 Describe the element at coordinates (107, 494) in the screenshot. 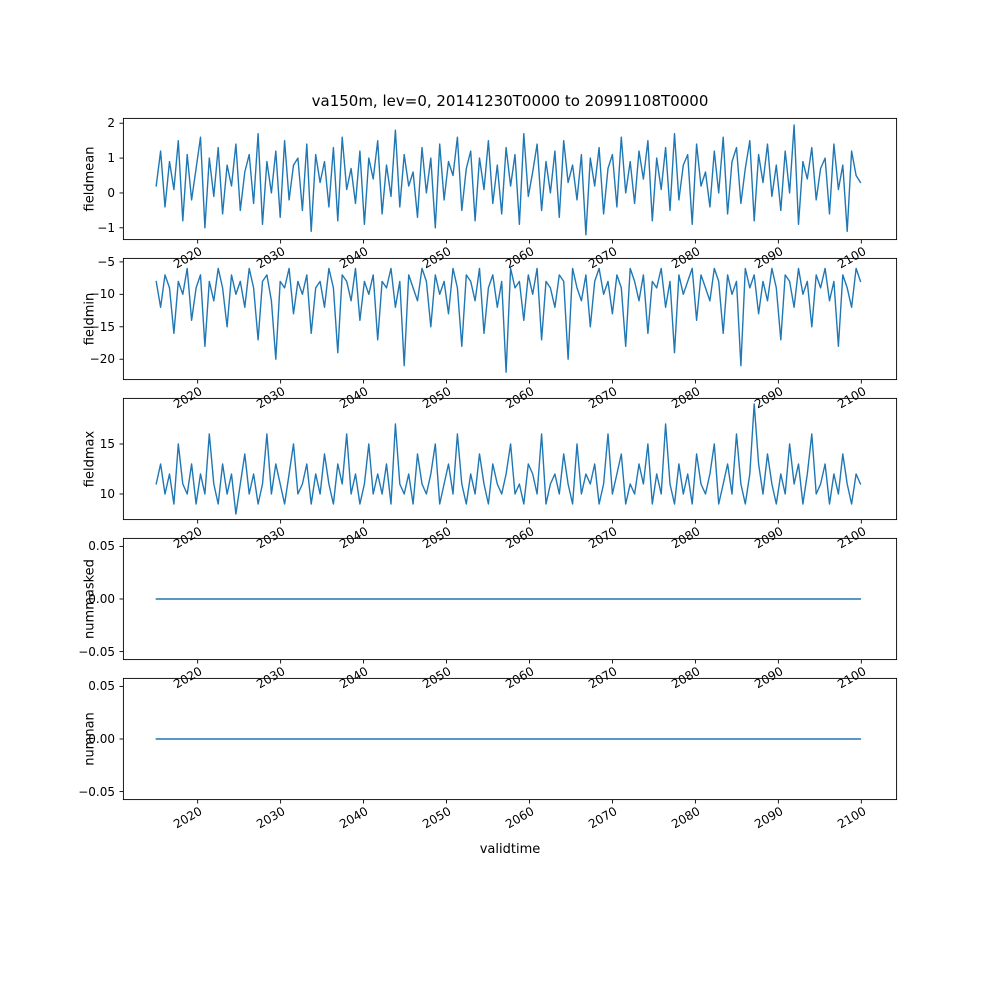

I see `y-tick-label: 10` at that location.